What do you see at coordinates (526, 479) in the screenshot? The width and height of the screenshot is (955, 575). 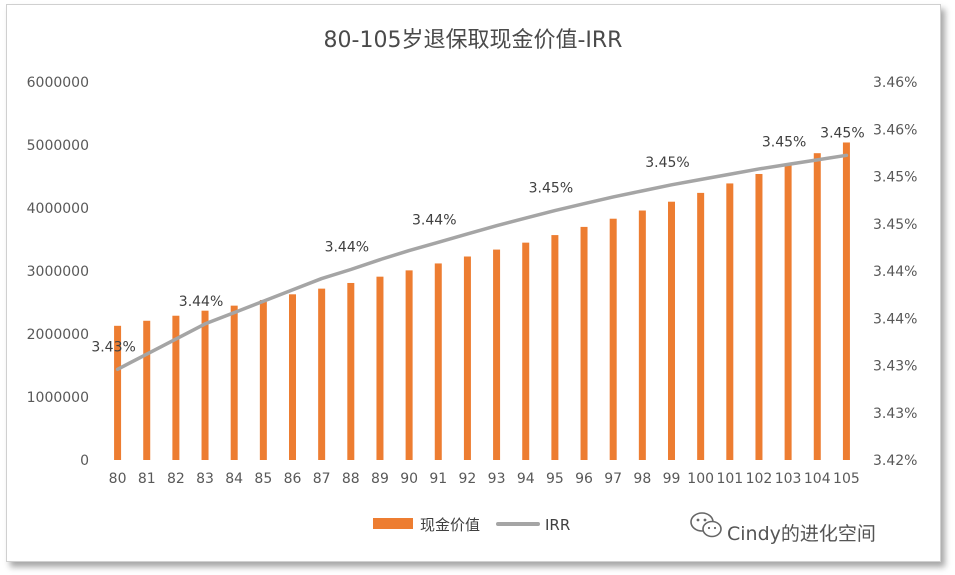 I see `x-tick-label: 94` at bounding box center [526, 479].